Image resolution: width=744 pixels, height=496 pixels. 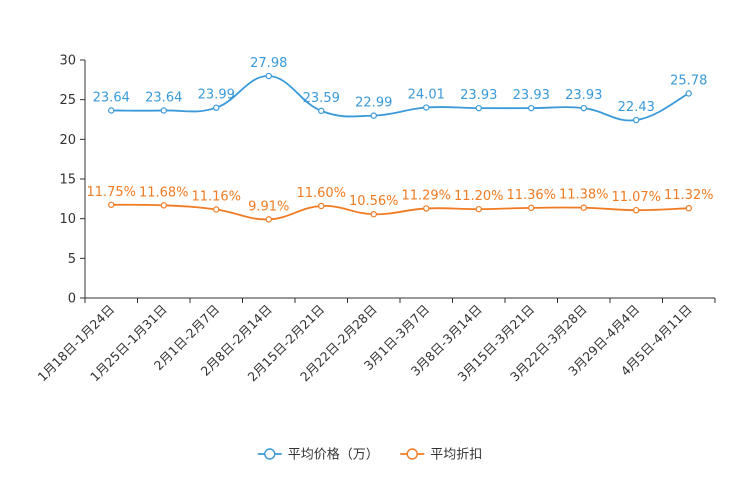 I want to click on y-tick-label: 20, so click(x=67, y=140).